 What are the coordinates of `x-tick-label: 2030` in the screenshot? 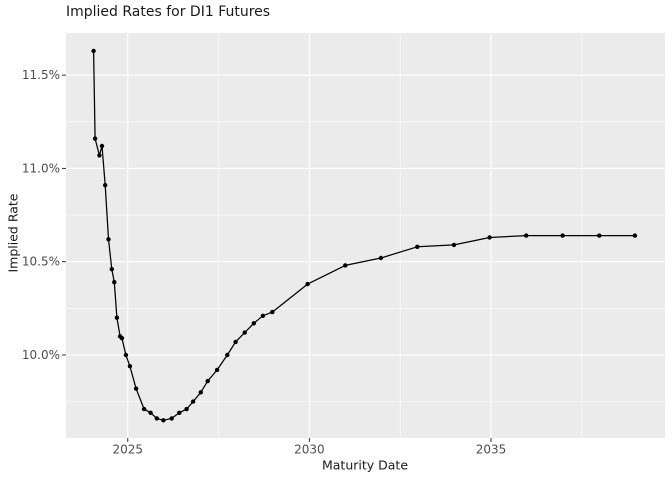 It's located at (309, 450).